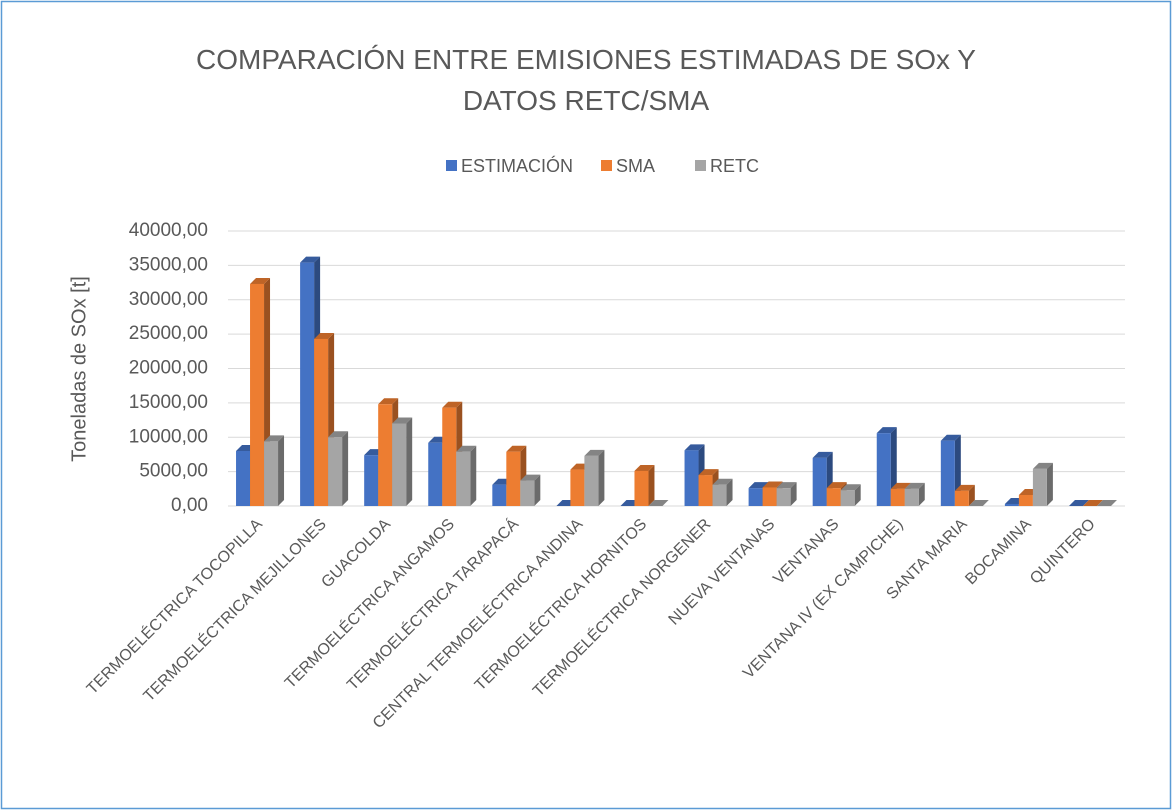  What do you see at coordinates (734, 166) in the screenshot?
I see `legend-label: RETC` at bounding box center [734, 166].